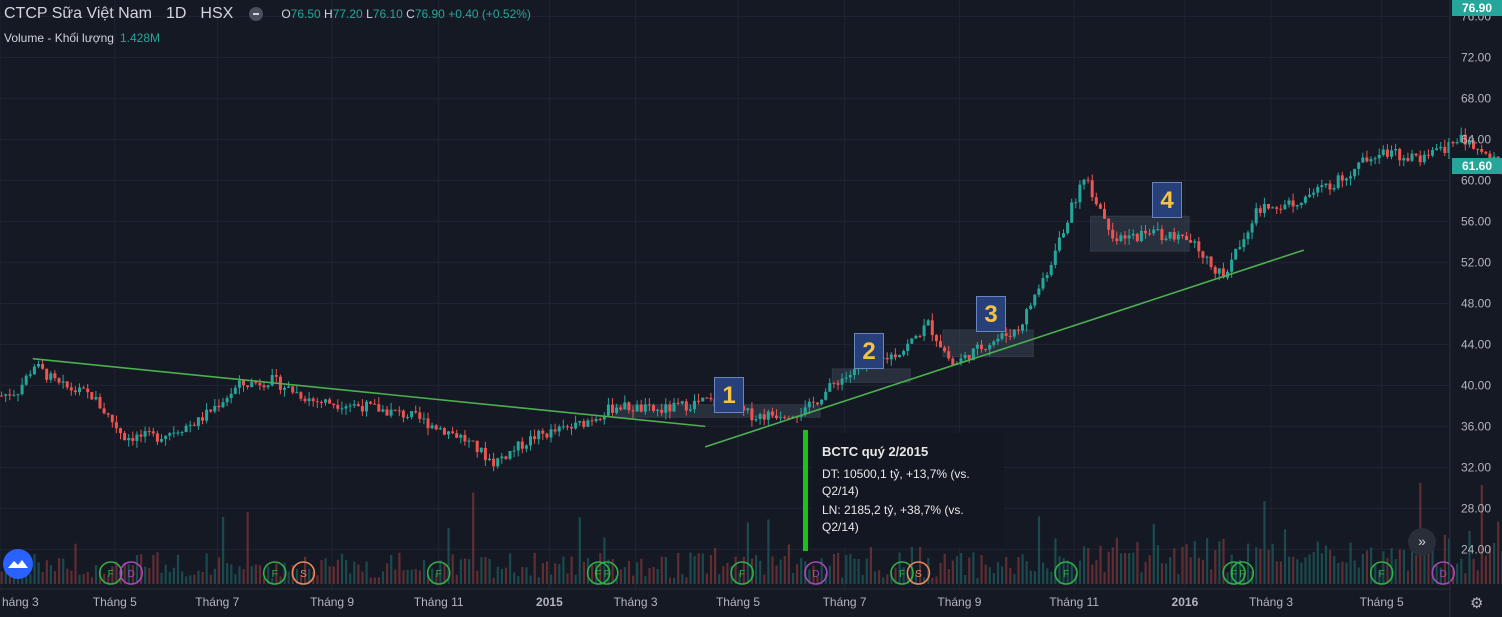 This screenshot has height=617, width=1502. I want to click on uptrend-line, so click(1004, 348).